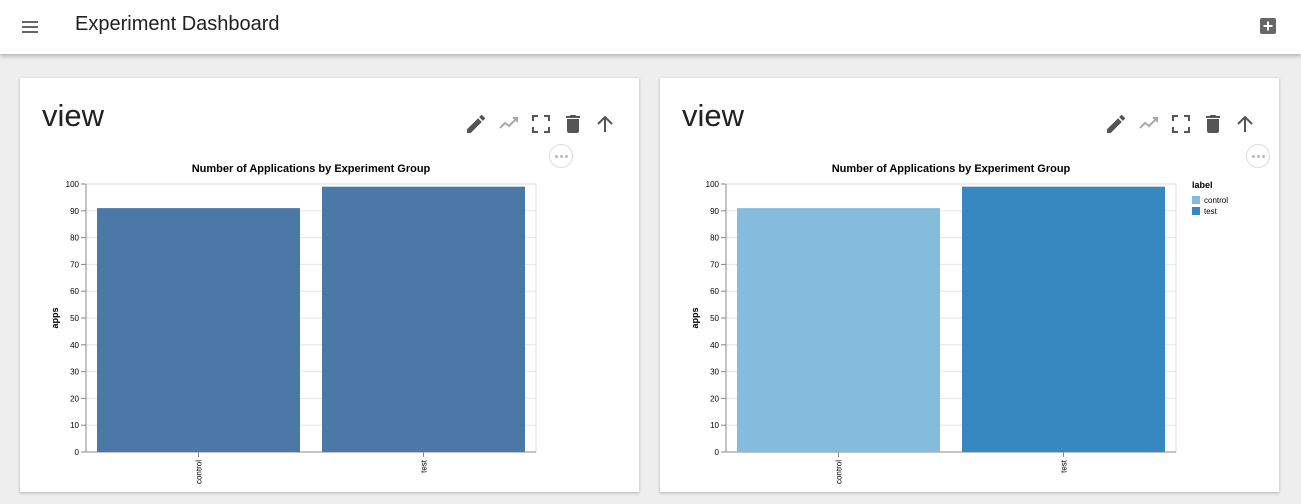 This screenshot has height=504, width=1301. What do you see at coordinates (650, 27) in the screenshot?
I see `app-bar: Experiment Dashboard` at bounding box center [650, 27].